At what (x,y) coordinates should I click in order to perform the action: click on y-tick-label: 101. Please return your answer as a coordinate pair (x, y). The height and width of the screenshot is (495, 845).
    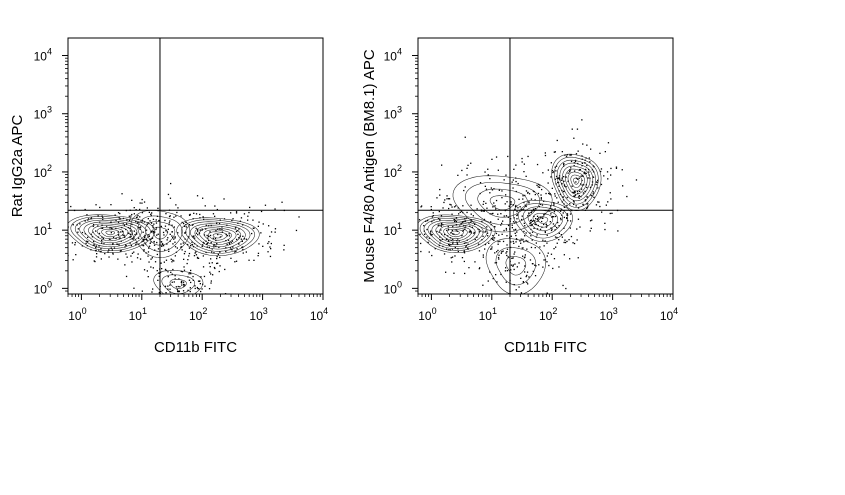
    Looking at the image, I should click on (393, 229).